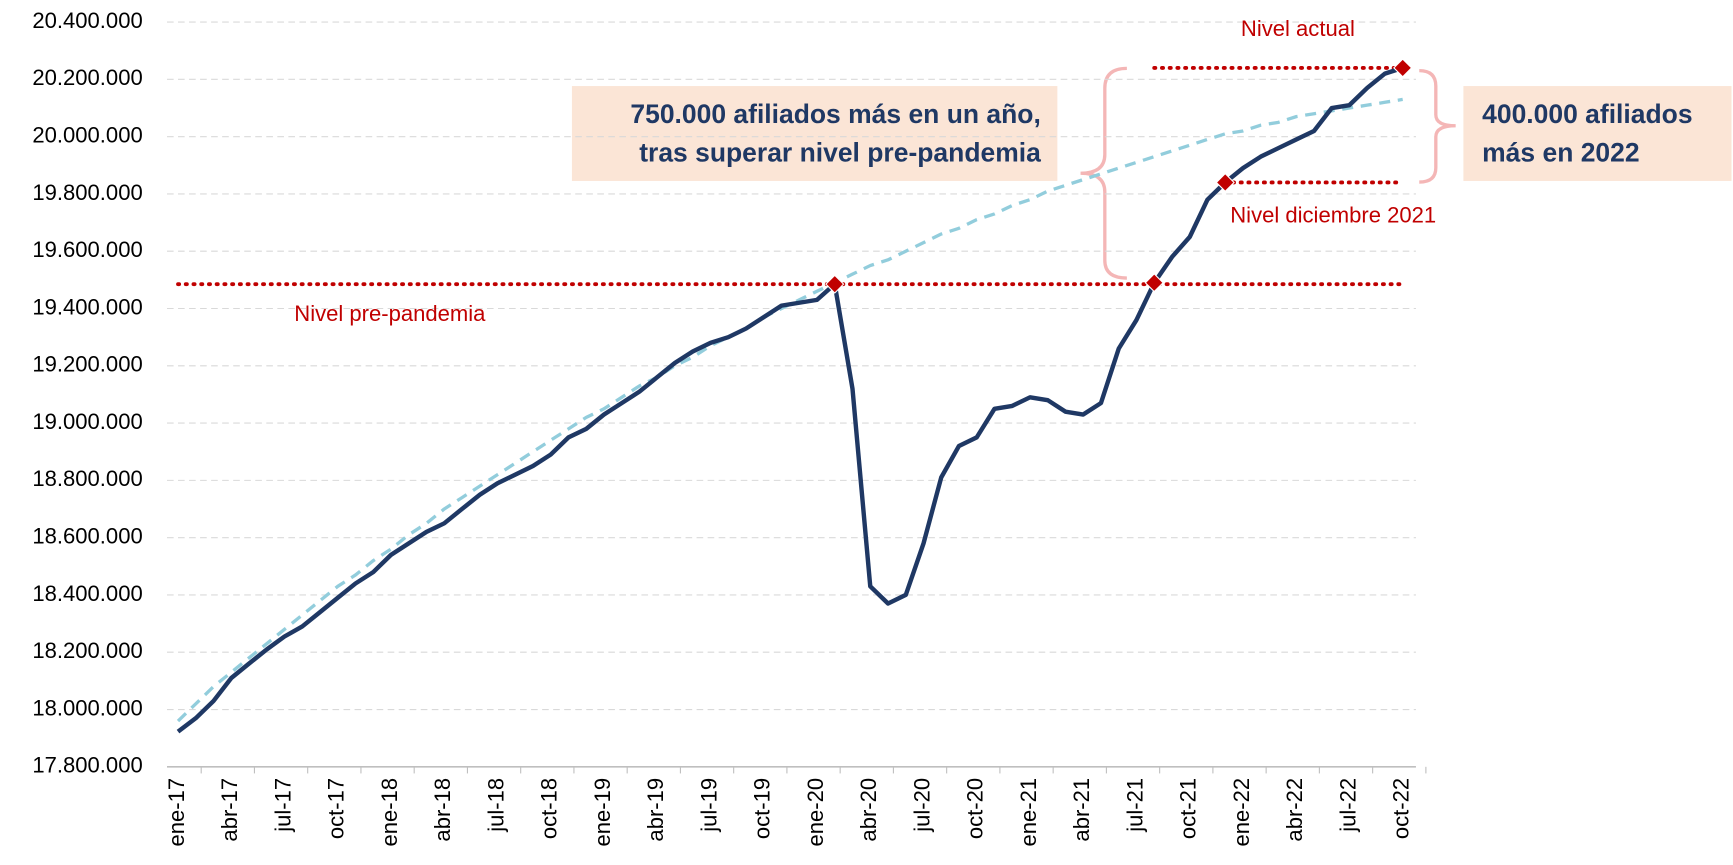 This screenshot has height=865, width=1733. What do you see at coordinates (87, 192) in the screenshot?
I see `y-tick-label: 19.800.000` at bounding box center [87, 192].